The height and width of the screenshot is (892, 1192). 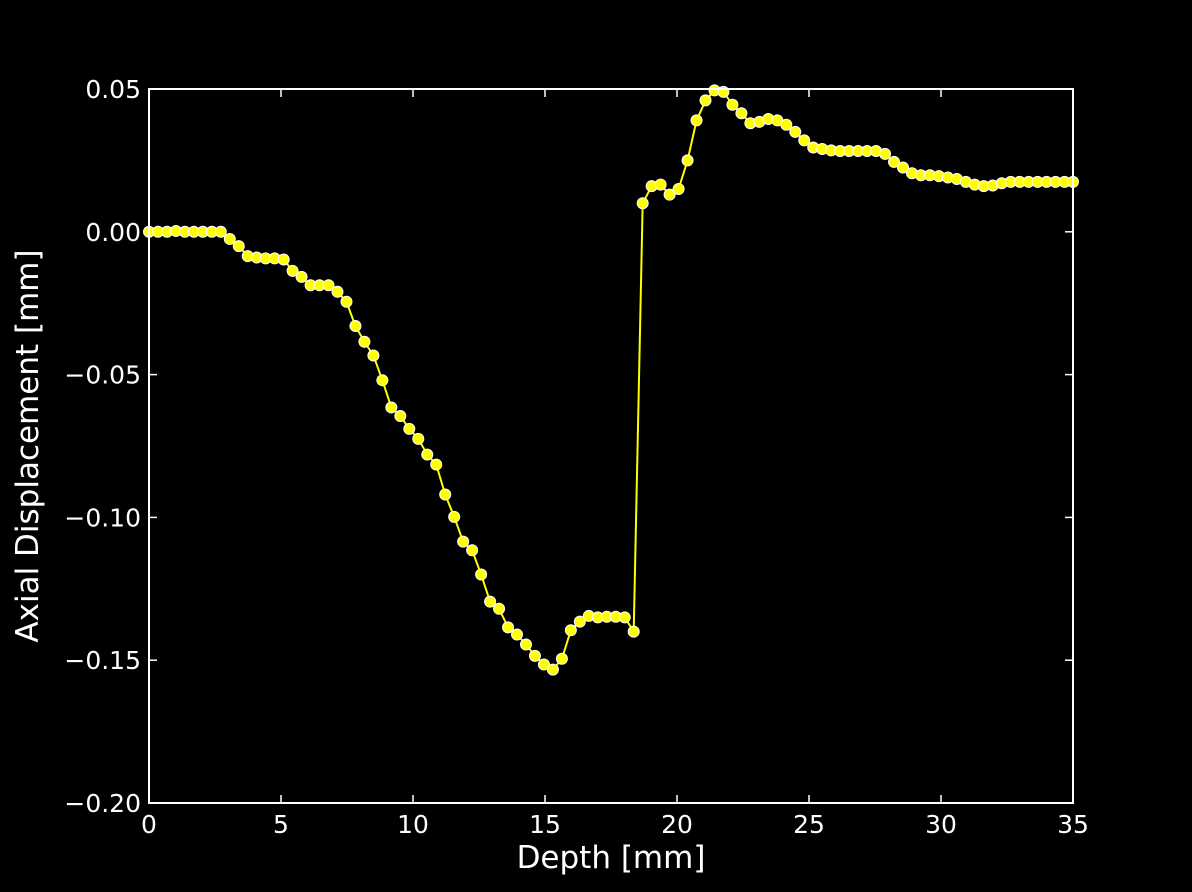 I want to click on y-tick-label: −0.15, so click(x=102, y=660).